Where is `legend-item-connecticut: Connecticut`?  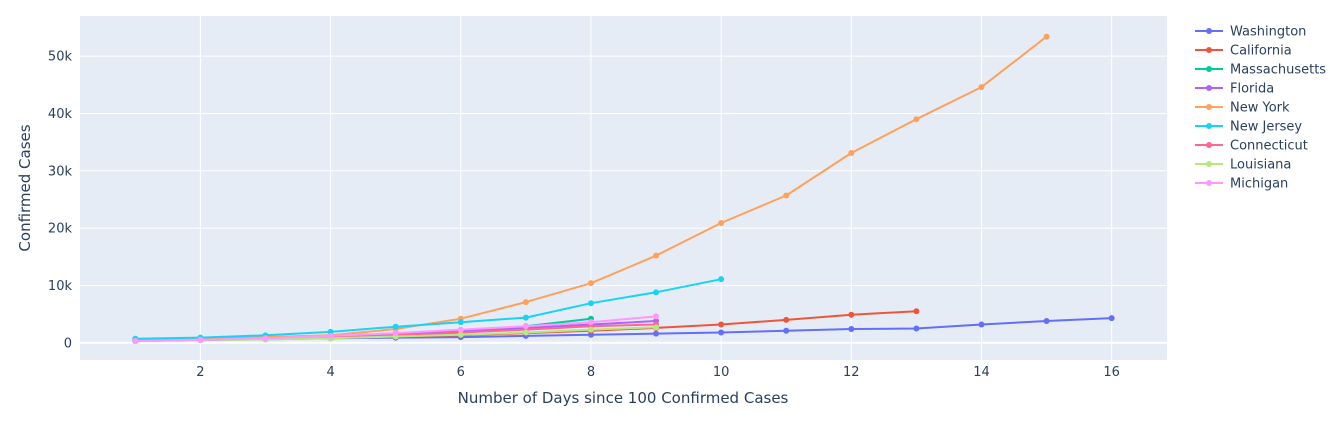 legend-item-connecticut: Connecticut is located at coordinates (1251, 146).